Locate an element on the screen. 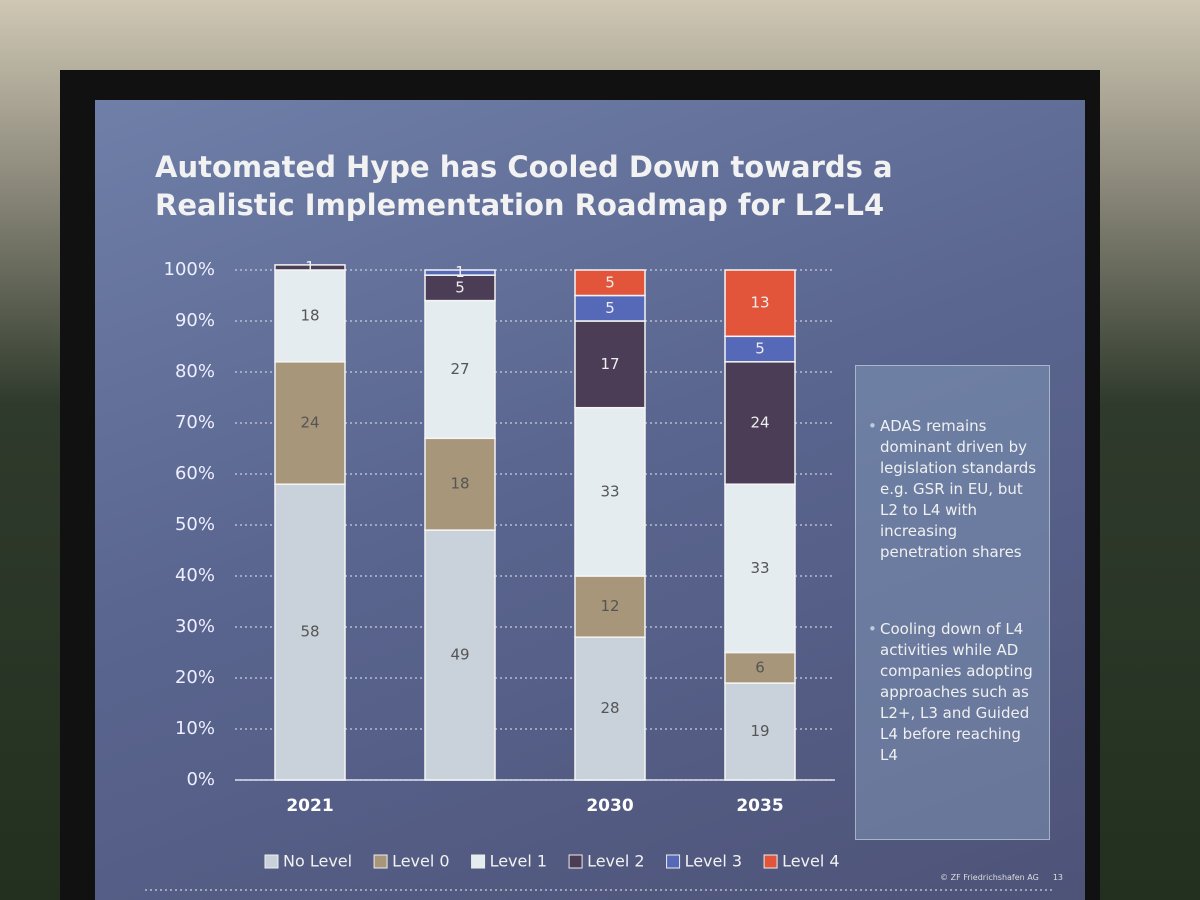 This screenshot has height=900, width=1200. x-tick-label: 2021 is located at coordinates (309, 806).